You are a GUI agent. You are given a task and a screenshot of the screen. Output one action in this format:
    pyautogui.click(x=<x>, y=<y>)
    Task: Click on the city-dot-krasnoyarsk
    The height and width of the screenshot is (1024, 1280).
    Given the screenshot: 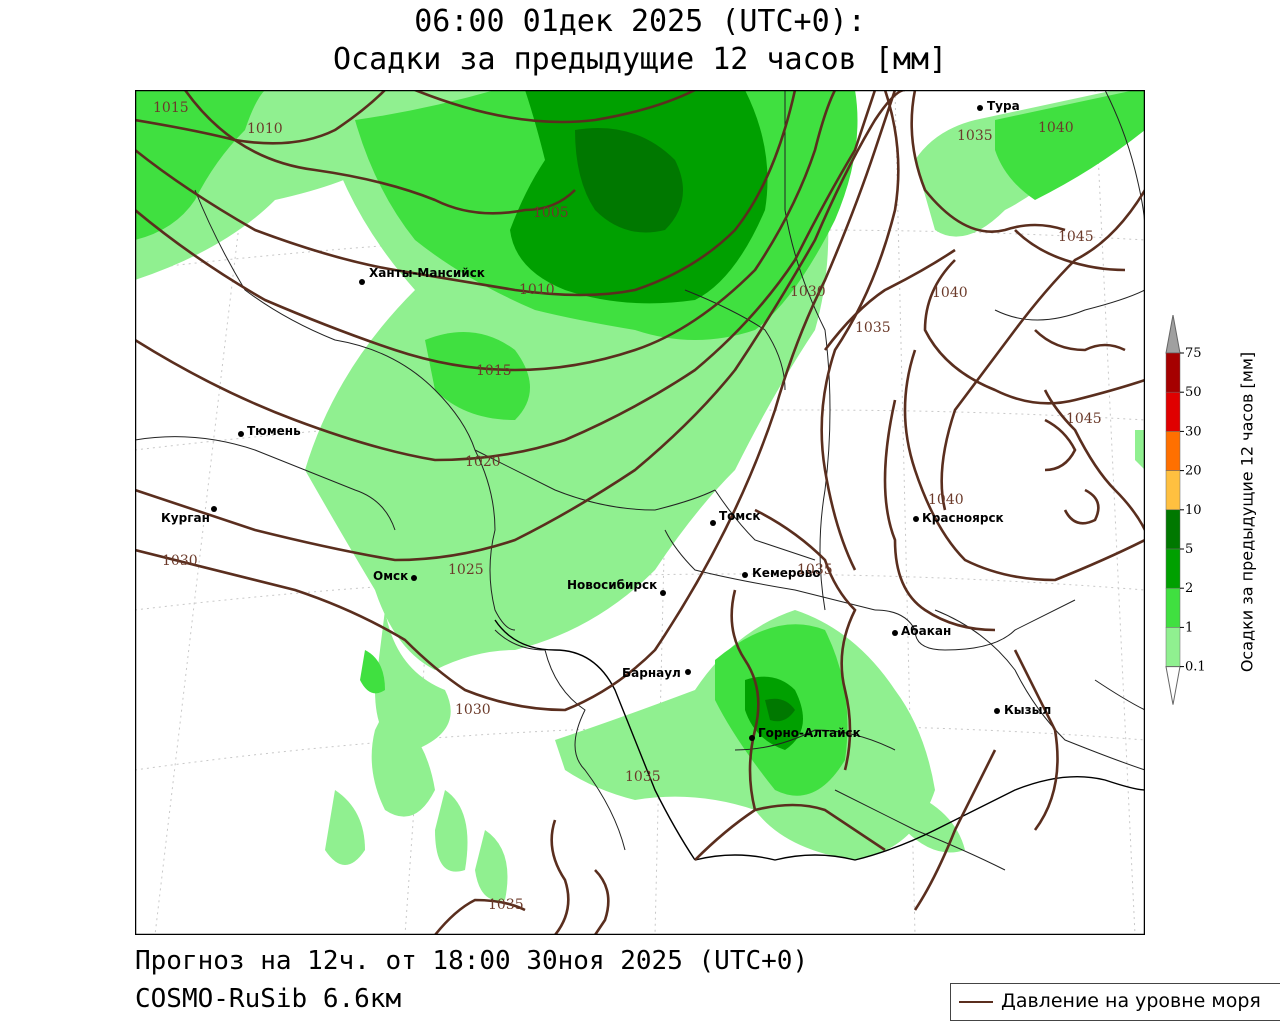 What is the action you would take?
    pyautogui.click(x=916, y=519)
    